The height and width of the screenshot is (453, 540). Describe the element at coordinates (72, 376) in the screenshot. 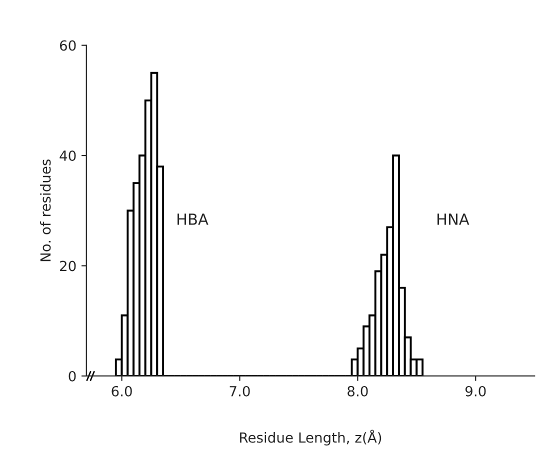

I see `y-tick-label: 0` at that location.